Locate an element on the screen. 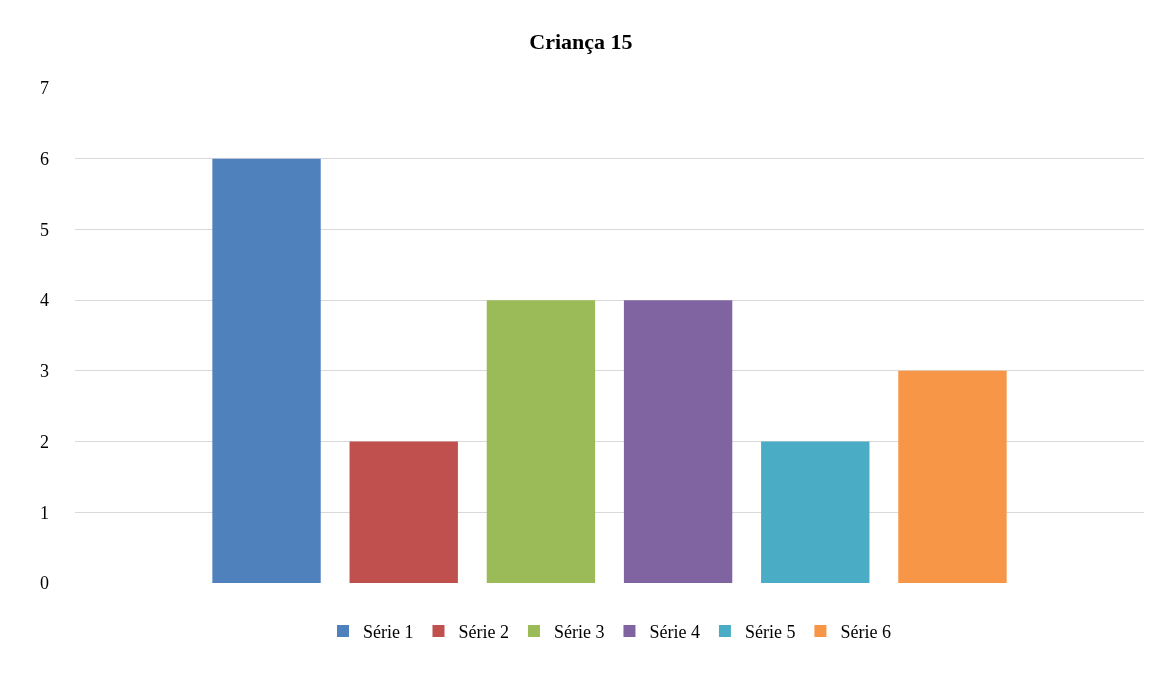 This screenshot has height=678, width=1162. y-tick-label: 5 is located at coordinates (44, 229).